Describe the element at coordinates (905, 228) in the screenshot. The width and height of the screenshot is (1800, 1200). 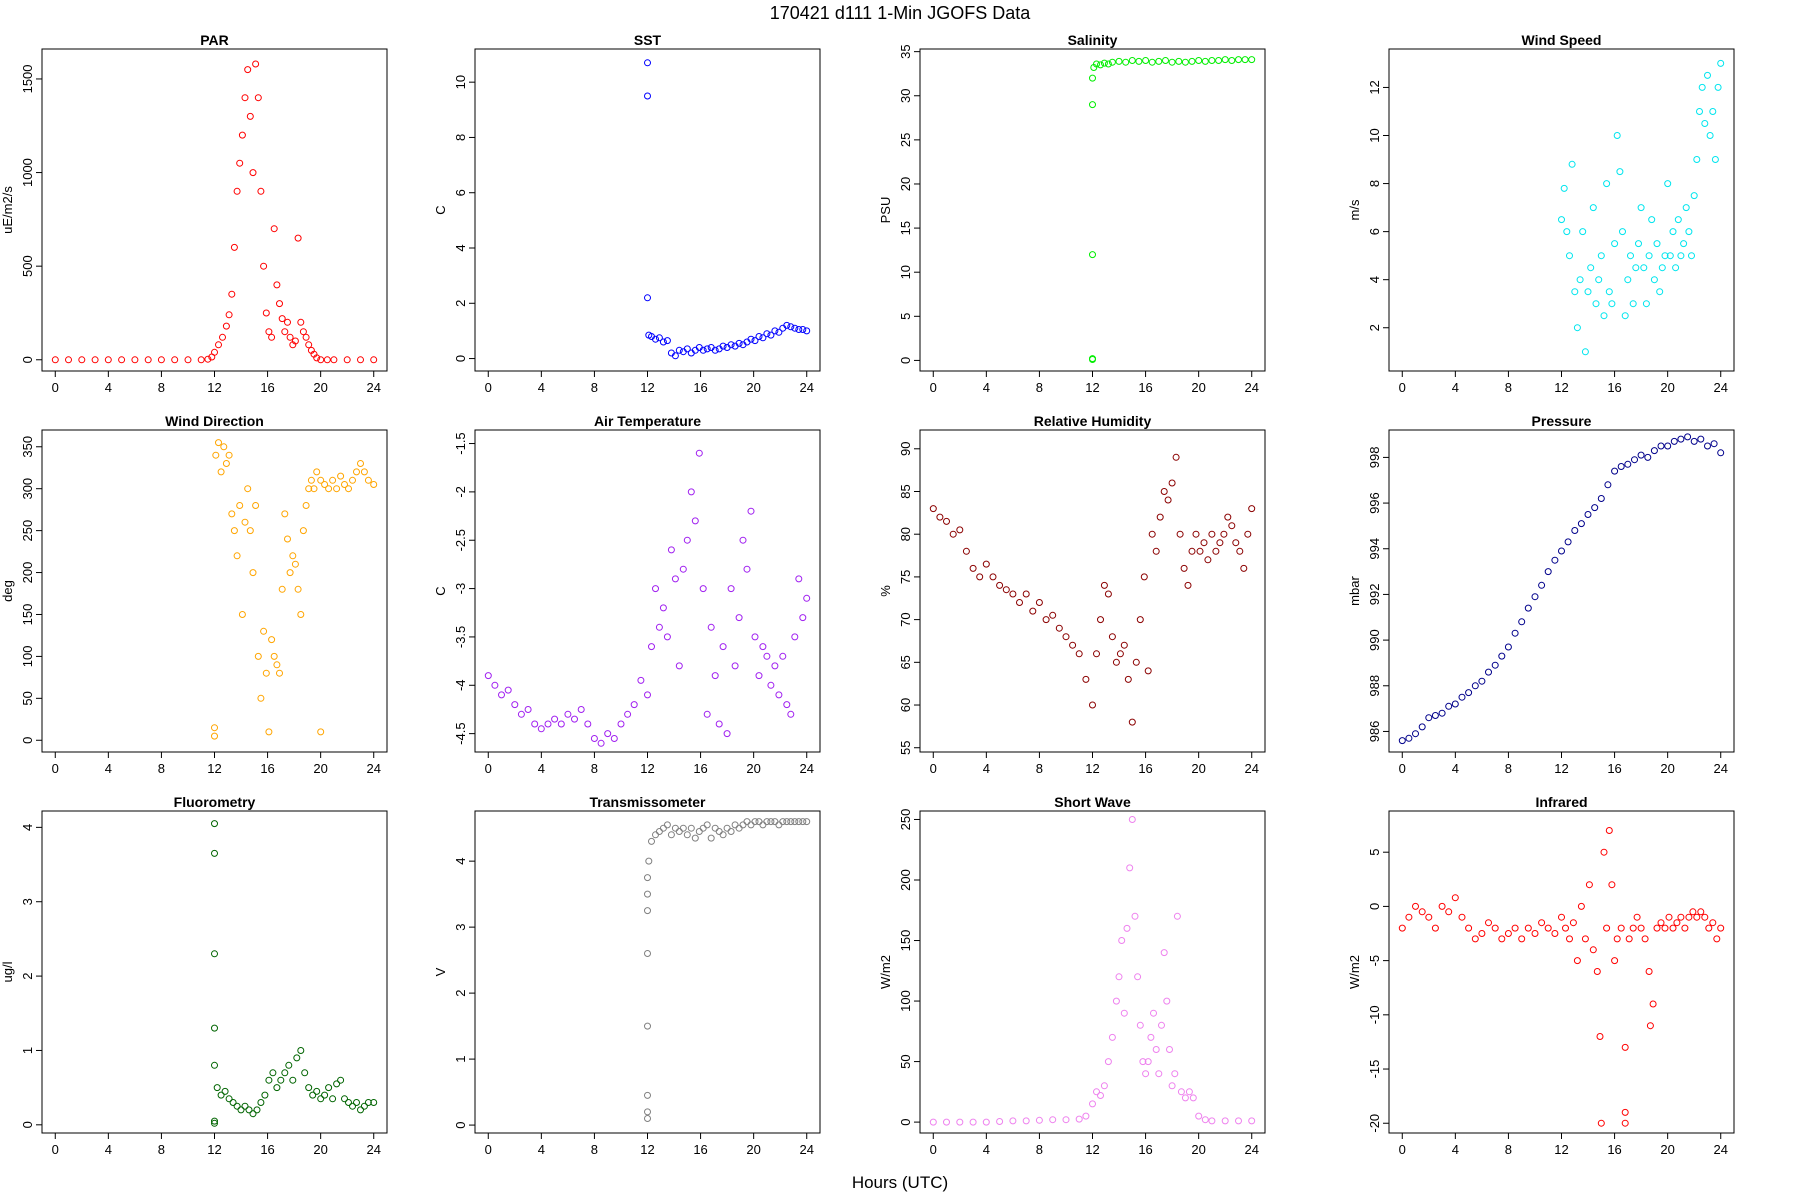
I see `y-tick-label: 15` at that location.